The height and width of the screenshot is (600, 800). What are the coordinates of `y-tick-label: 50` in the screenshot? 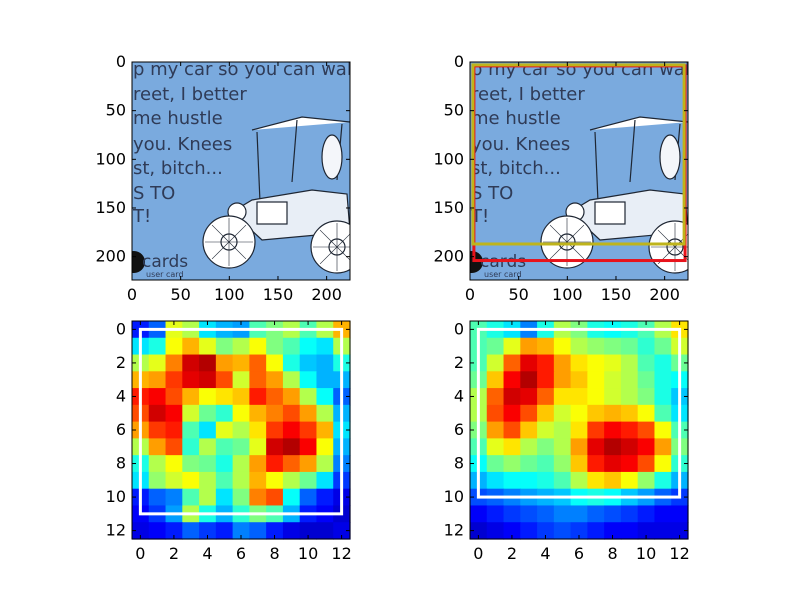 It's located at (454, 110).